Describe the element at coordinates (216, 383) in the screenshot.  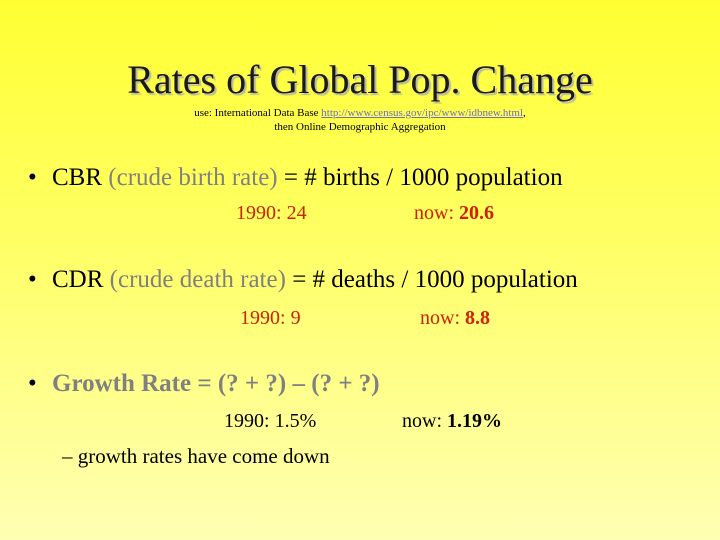
I see `bullet-term: Growth Rate = (? + ?) – (? + ?)` at that location.